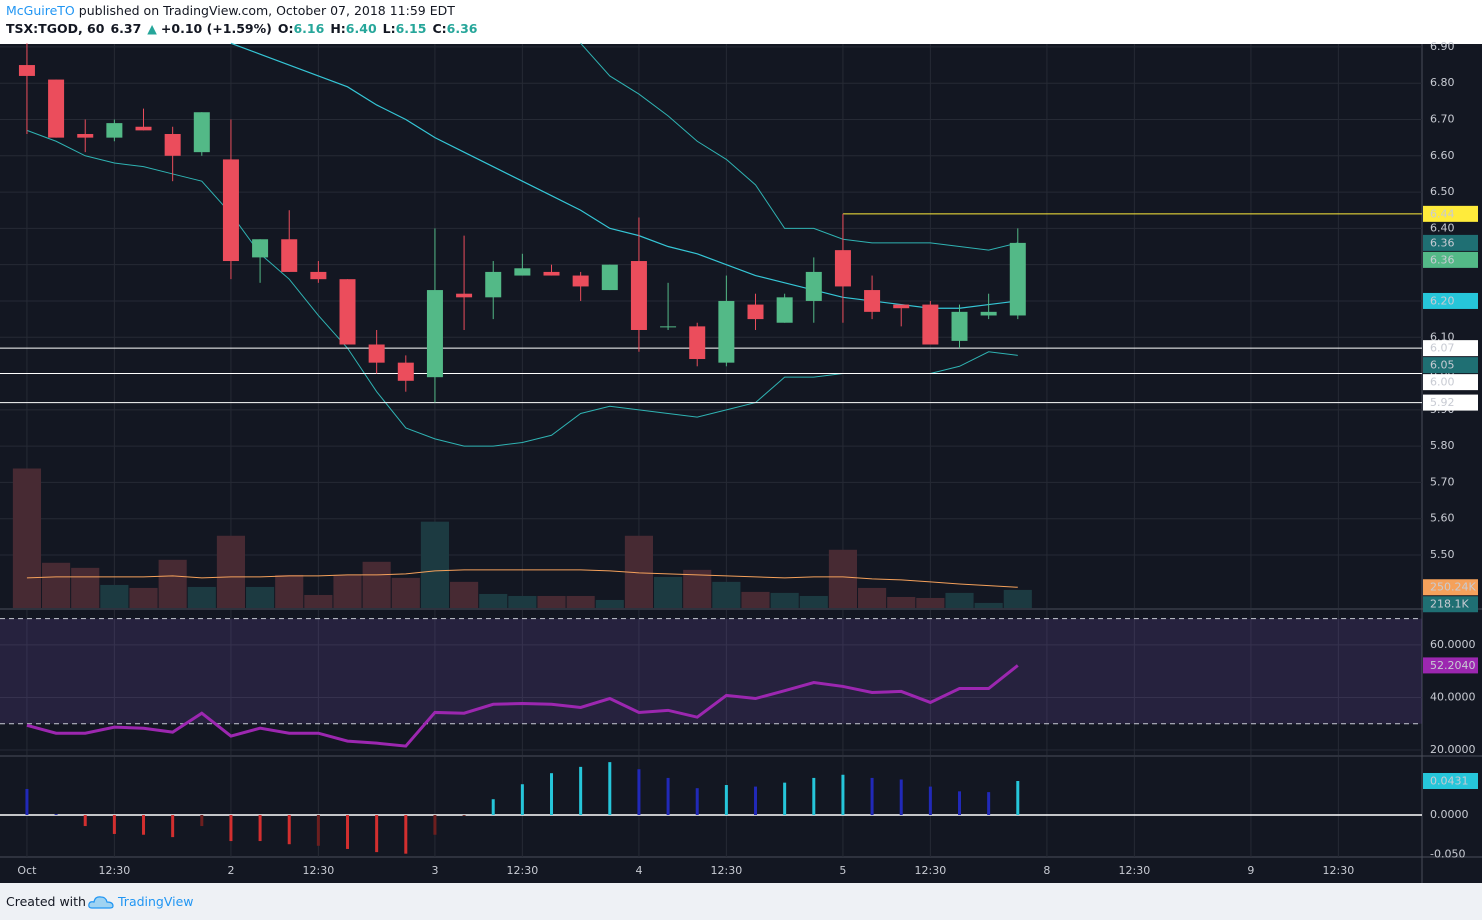  I want to click on close: 6.36, so click(462, 28).